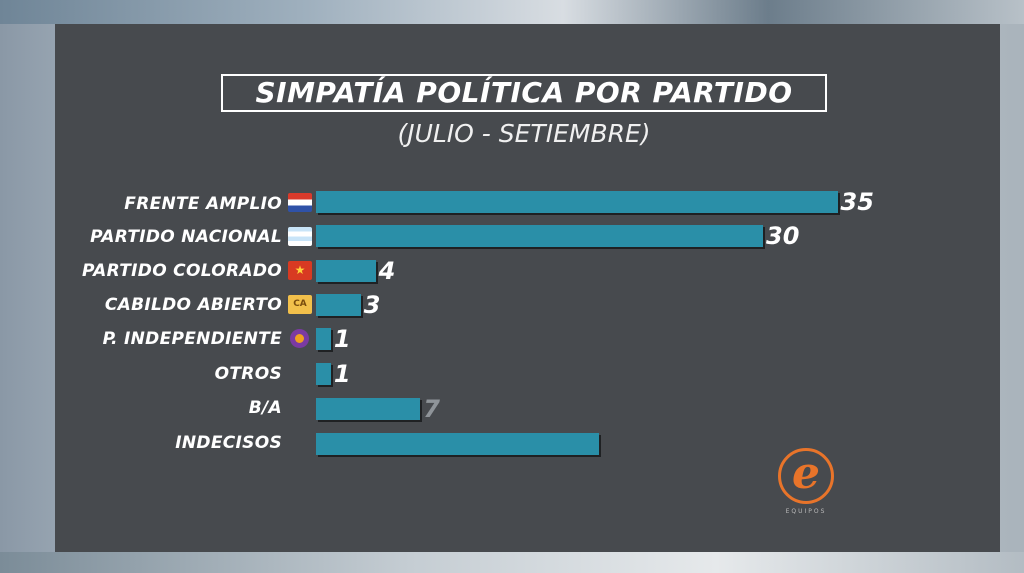 This screenshot has height=573, width=1024. What do you see at coordinates (372, 305) in the screenshot?
I see `value-label-cabildo-abierto: 3` at bounding box center [372, 305].